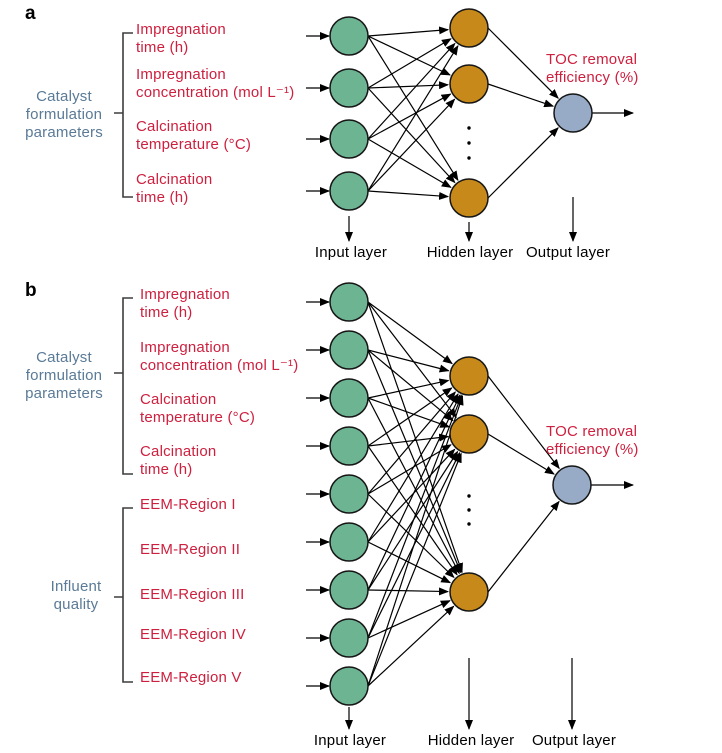  What do you see at coordinates (219, 356) in the screenshot?
I see `feature-label-b-impregnation-concentration: Impregnation concentration (mol L⁻¹)` at bounding box center [219, 356].